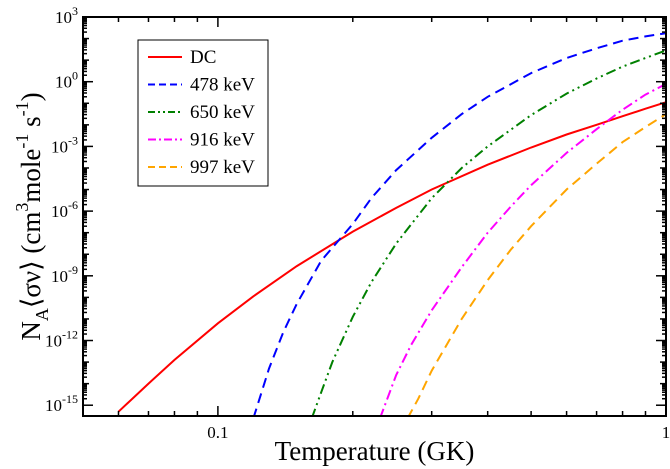 The image size is (670, 469). What do you see at coordinates (222, 112) in the screenshot?
I see `legend-label-2: 650 keV` at bounding box center [222, 112].